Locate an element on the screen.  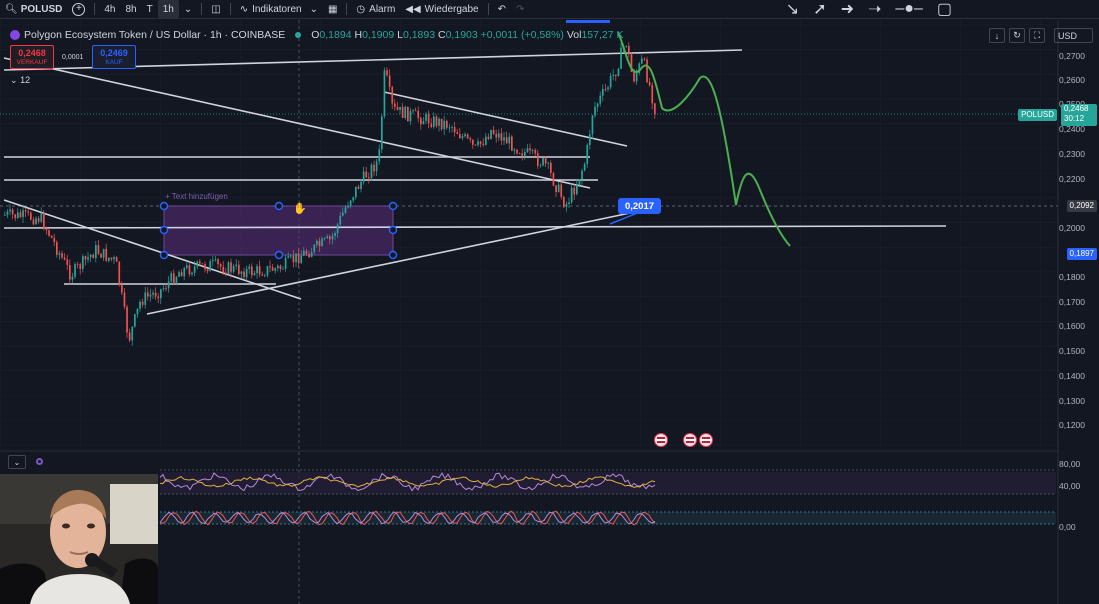
collapse-indicators: ⌄ 12 is located at coordinates (20, 80).